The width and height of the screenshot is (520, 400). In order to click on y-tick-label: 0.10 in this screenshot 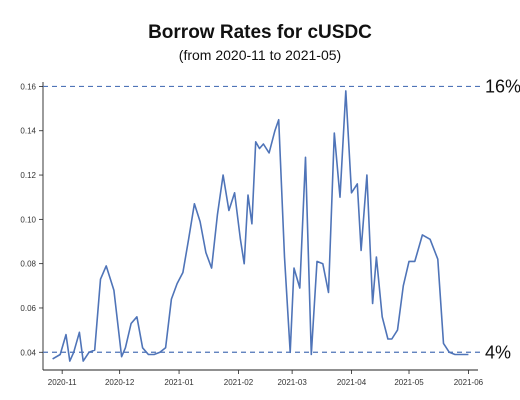, I will do `click(28, 219)`.